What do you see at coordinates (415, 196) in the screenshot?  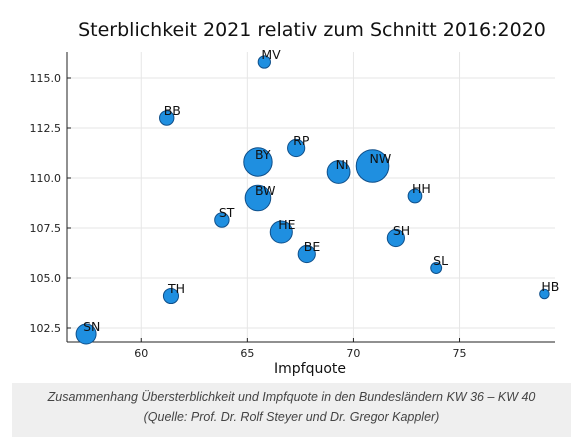 I see `data-point-hh` at bounding box center [415, 196].